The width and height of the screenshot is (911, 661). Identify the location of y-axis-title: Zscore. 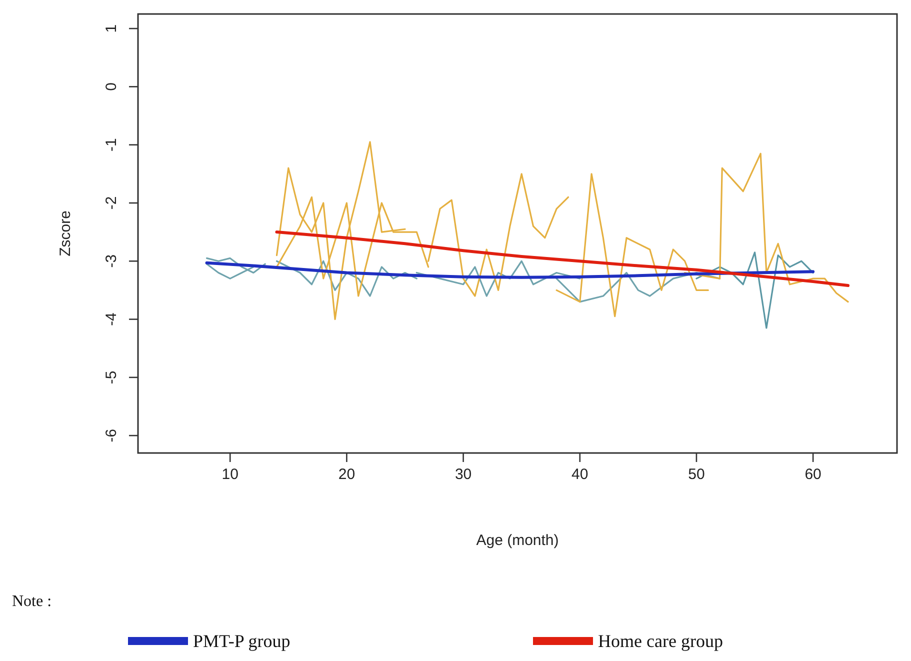
(65, 233).